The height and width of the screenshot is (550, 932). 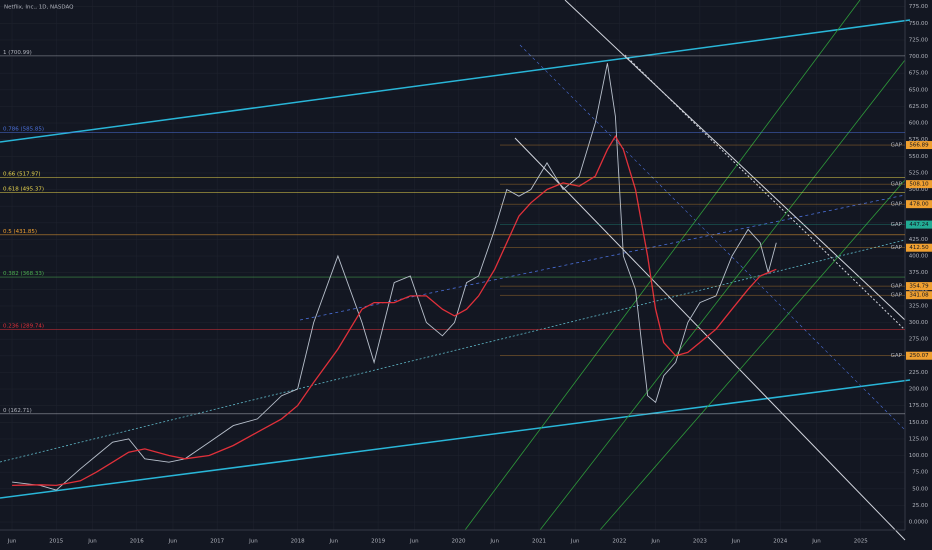 What do you see at coordinates (298, 542) in the screenshot?
I see `x-tick-label: 2018` at bounding box center [298, 542].